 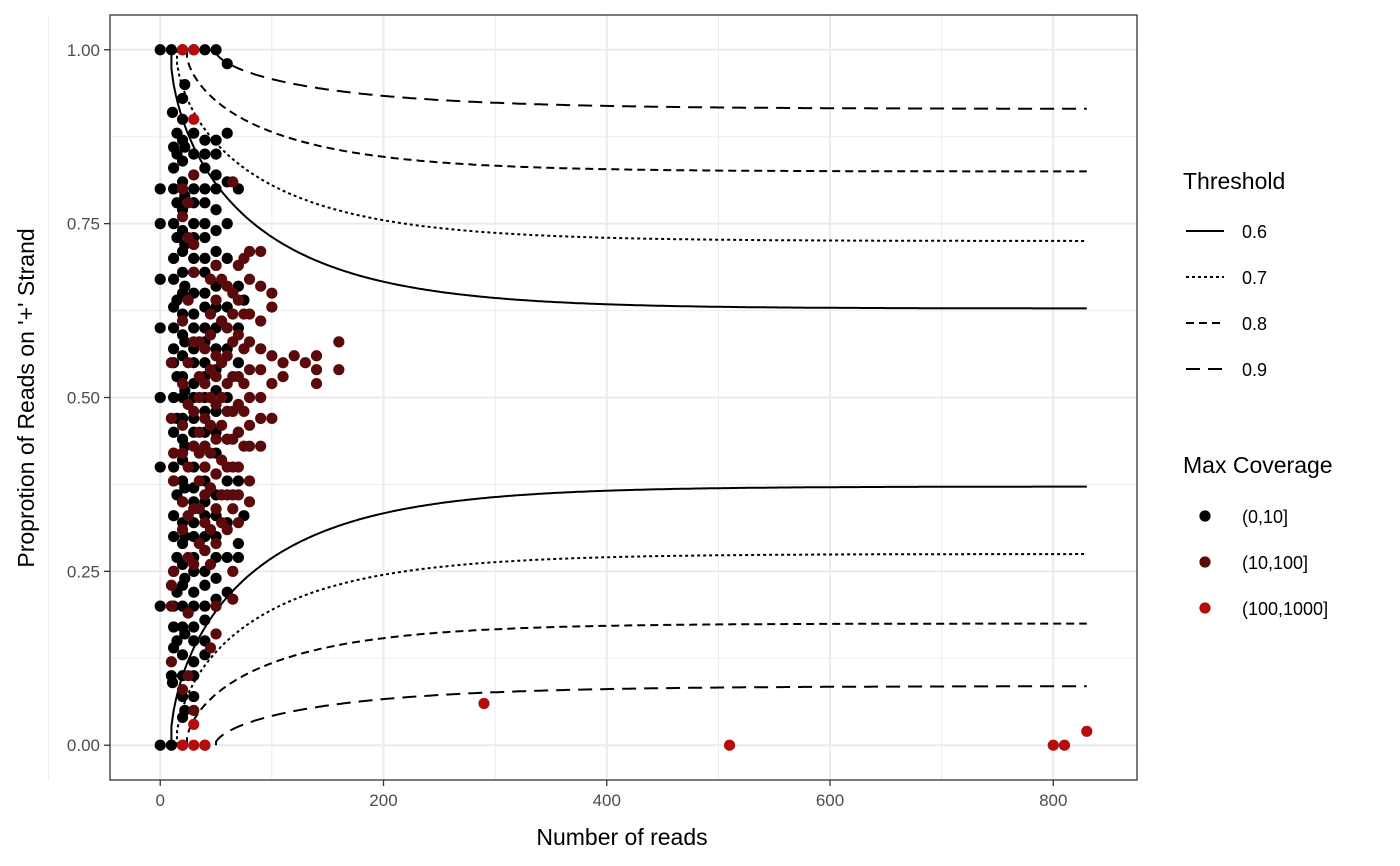 I want to click on y-tick-label: 0.75, so click(x=83, y=224).